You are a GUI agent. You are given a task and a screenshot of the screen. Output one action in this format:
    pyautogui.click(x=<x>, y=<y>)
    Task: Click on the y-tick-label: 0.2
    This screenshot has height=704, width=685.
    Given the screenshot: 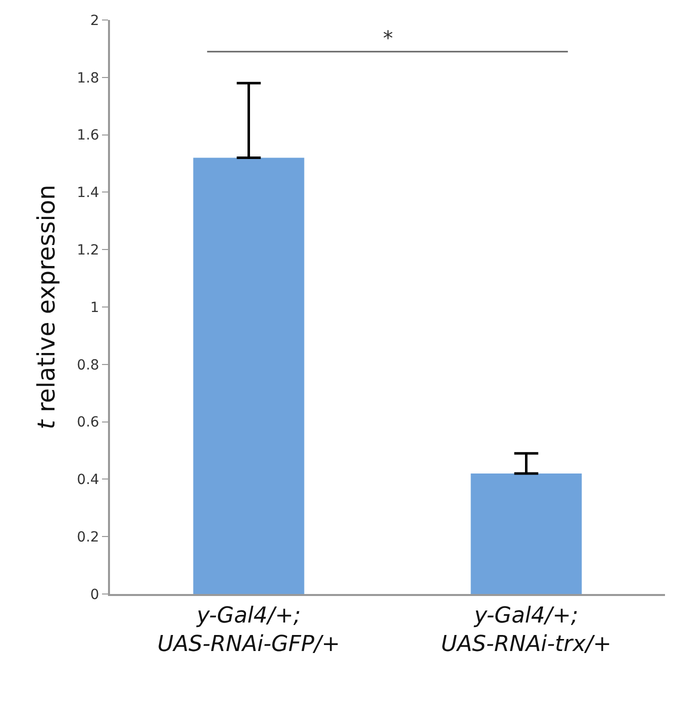 What is the action you would take?
    pyautogui.click(x=88, y=538)
    